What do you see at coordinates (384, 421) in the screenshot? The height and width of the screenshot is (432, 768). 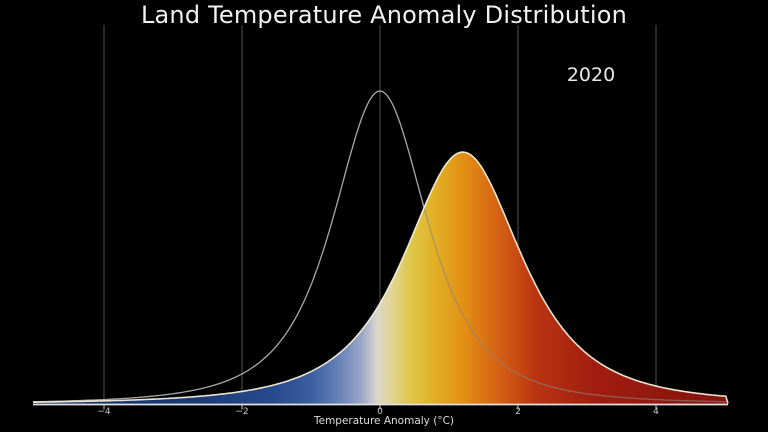 I see `x-axis-label: Temperature Anomaly (°C)` at bounding box center [384, 421].